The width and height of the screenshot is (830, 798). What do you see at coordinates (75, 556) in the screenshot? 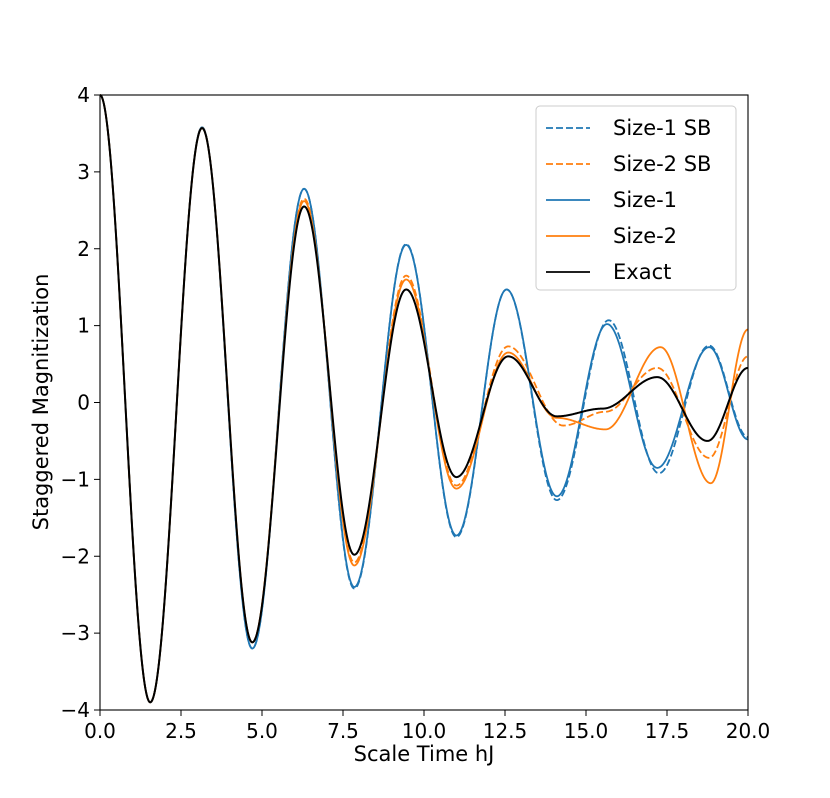
I see `y-tick-label: −2` at bounding box center [75, 556].